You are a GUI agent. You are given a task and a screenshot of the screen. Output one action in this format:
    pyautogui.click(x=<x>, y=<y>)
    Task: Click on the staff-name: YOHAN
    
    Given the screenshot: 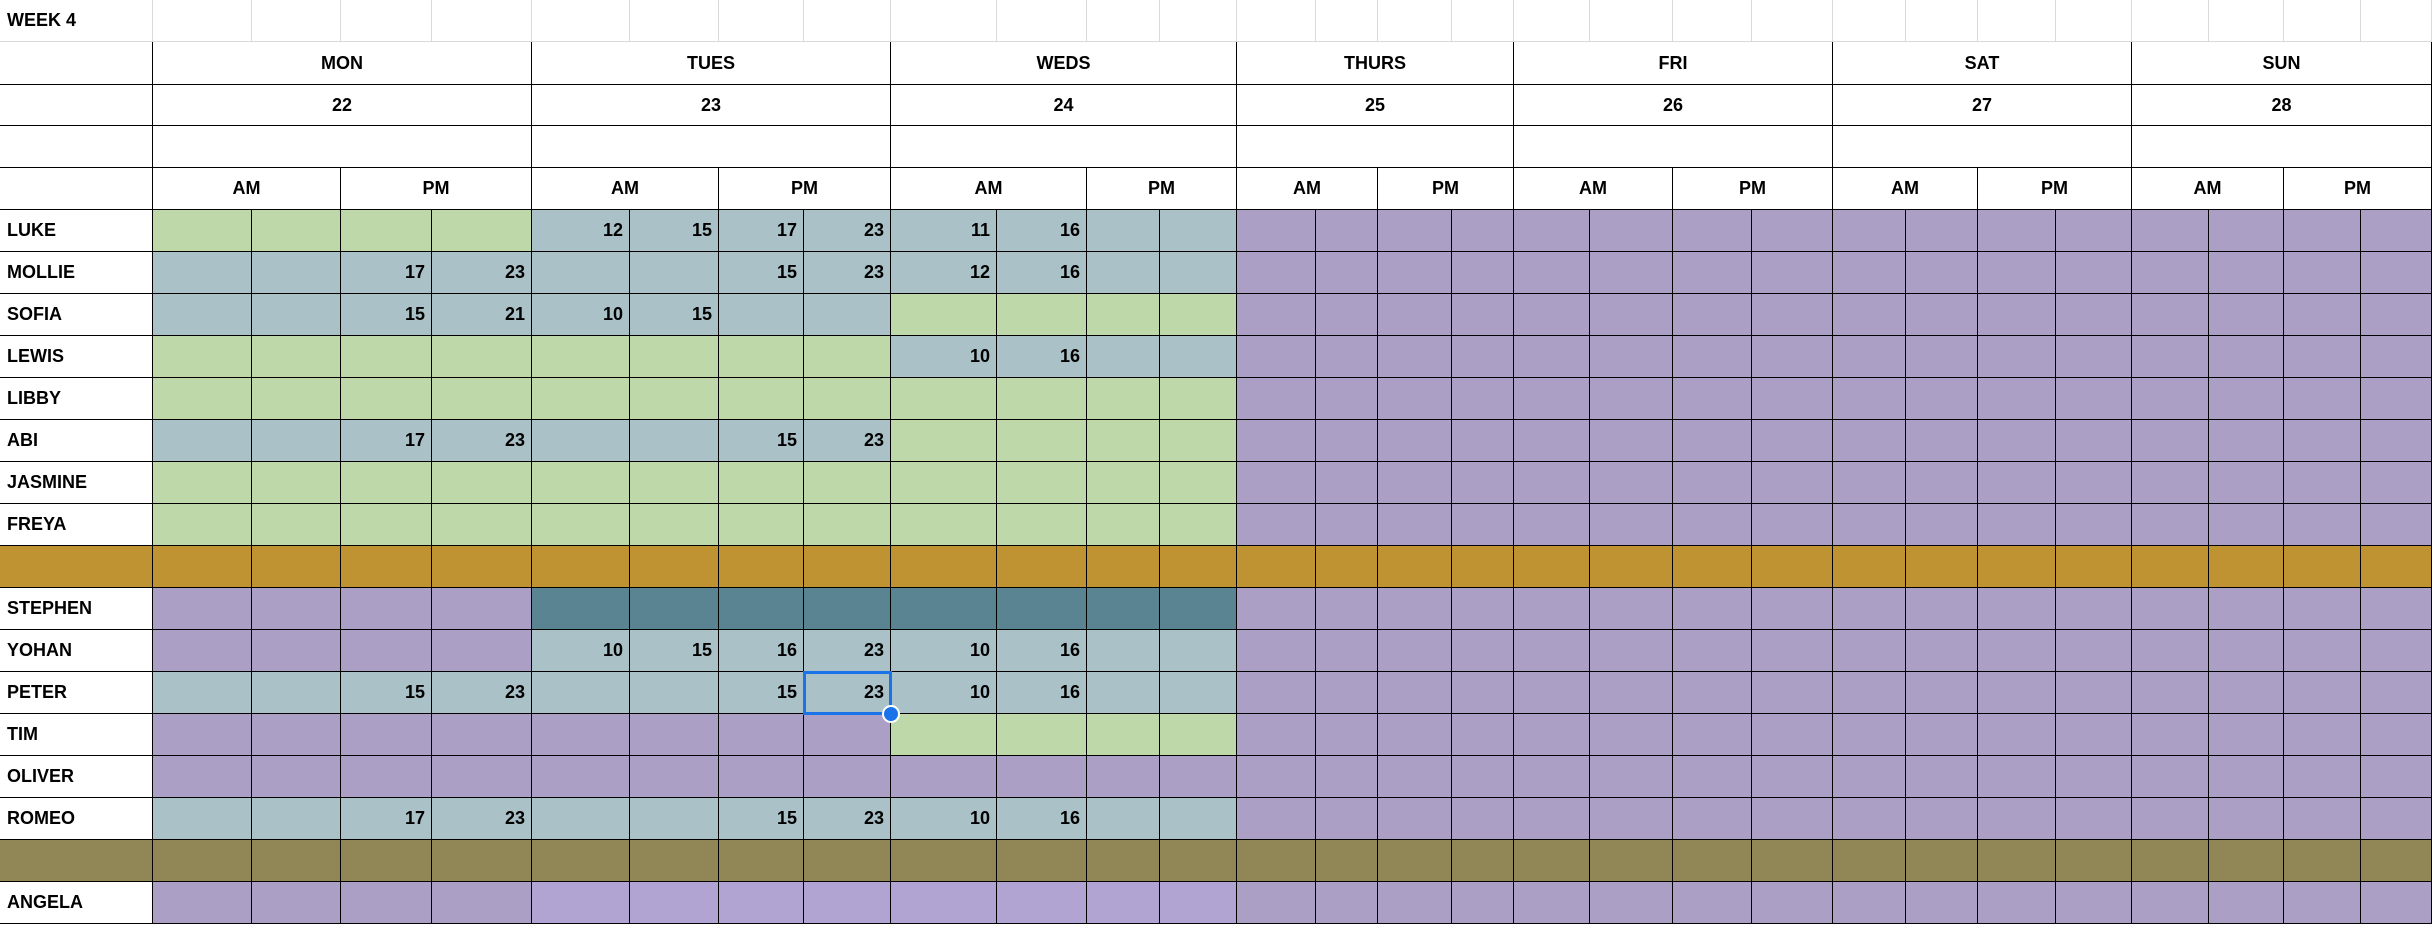 What is the action you would take?
    pyautogui.click(x=76, y=651)
    